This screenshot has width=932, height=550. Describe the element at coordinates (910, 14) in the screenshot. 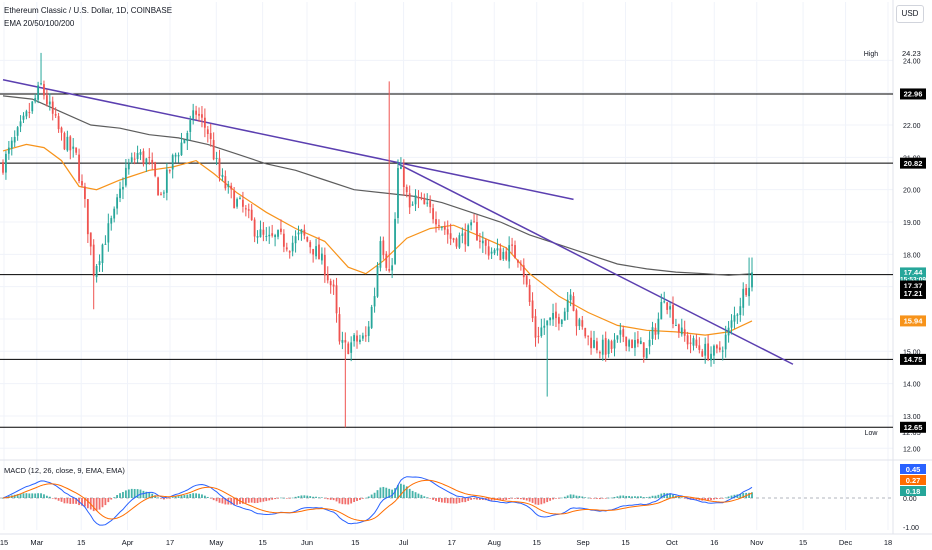

I see `currency-button: USD` at that location.